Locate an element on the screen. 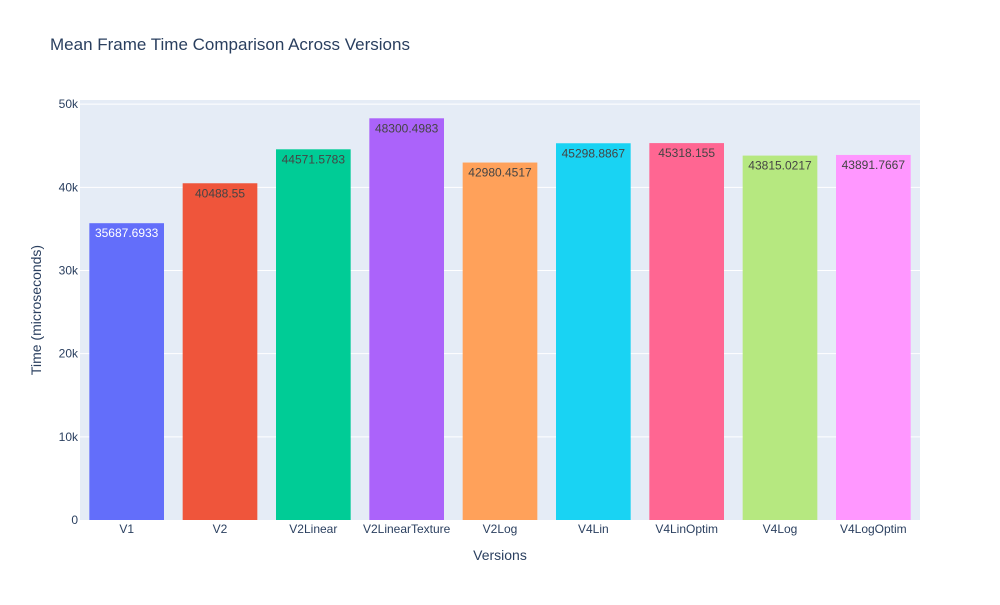 The height and width of the screenshot is (605, 1000). y-tick-label: 50k is located at coordinates (69, 104).